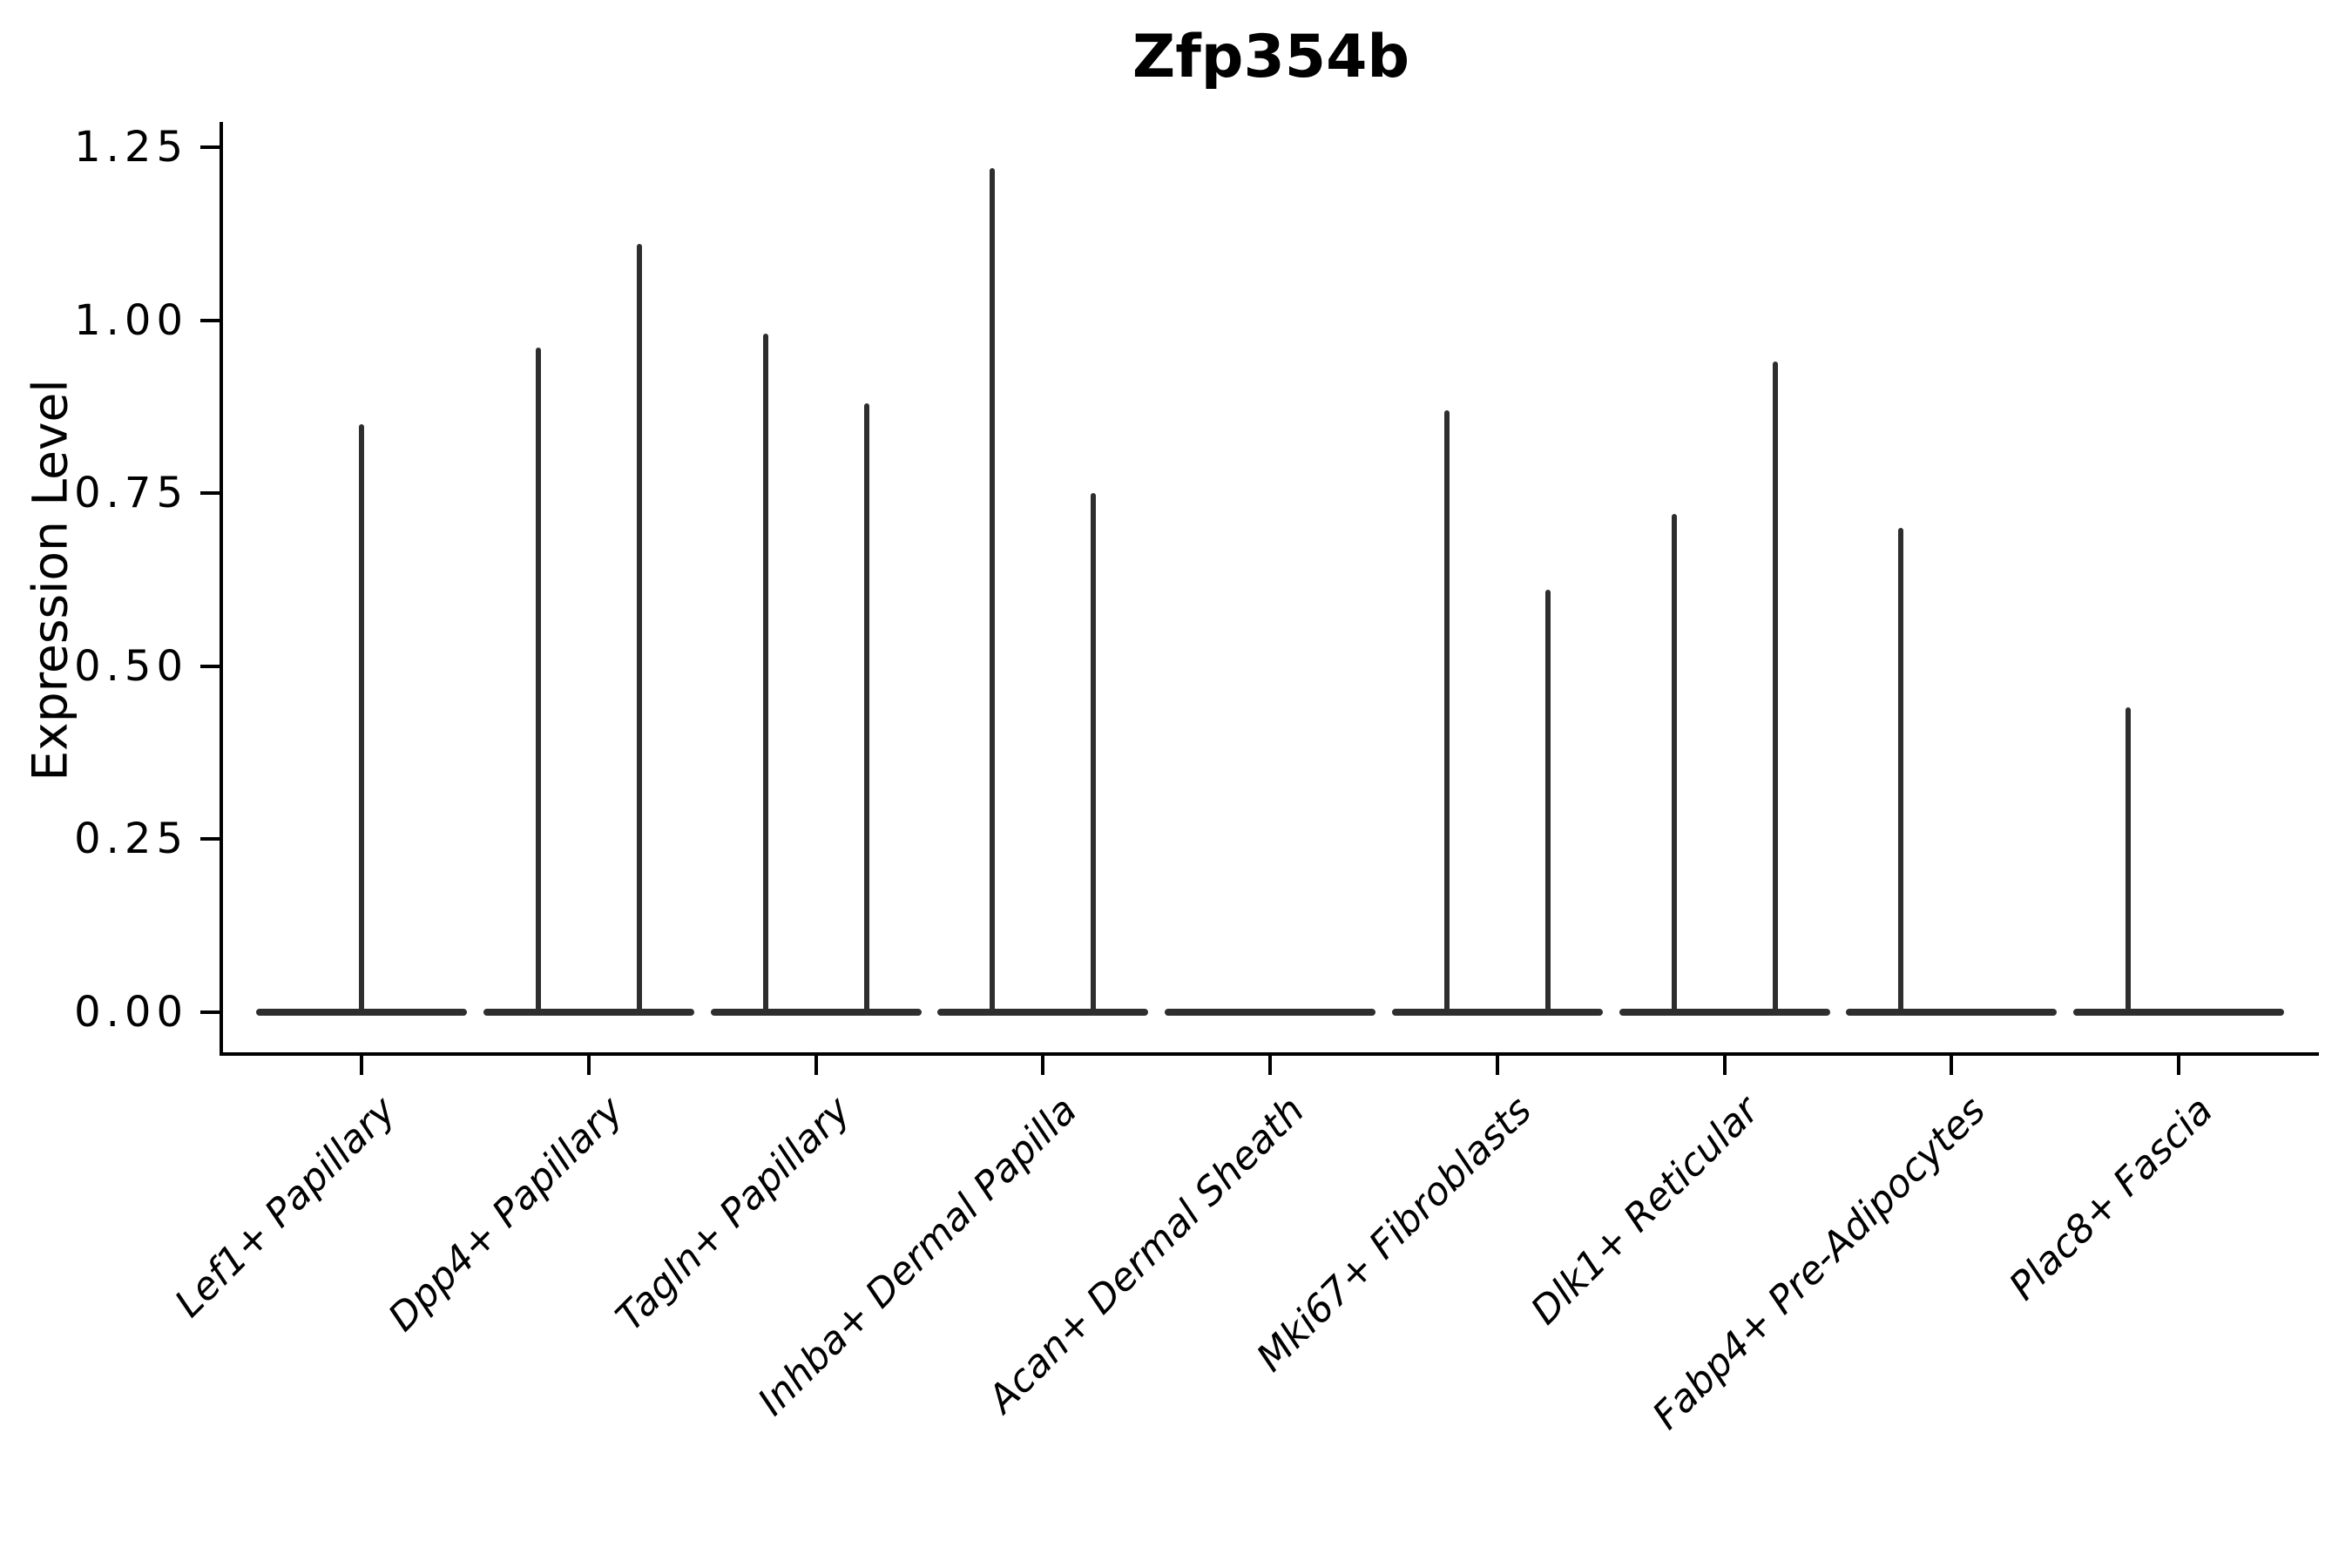  What do you see at coordinates (131, 1013) in the screenshot?
I see `y-tick-label: 0.00` at bounding box center [131, 1013].